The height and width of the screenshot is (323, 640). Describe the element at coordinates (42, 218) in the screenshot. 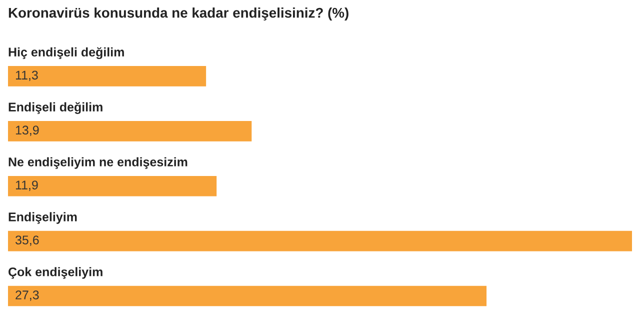

I see `y-tick-label: Endişeliyim` at that location.